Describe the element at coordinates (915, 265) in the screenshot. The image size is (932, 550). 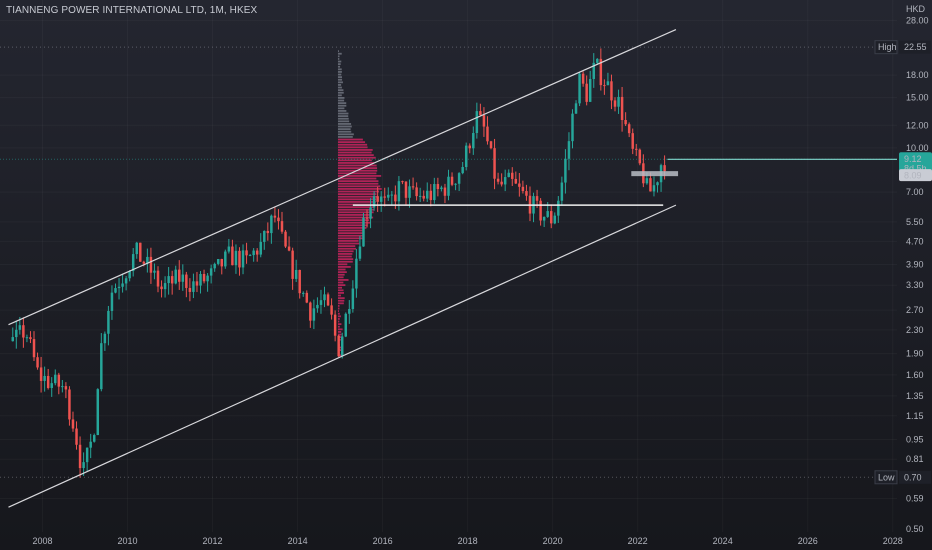
I see `y-tick-label: 3.90` at that location.